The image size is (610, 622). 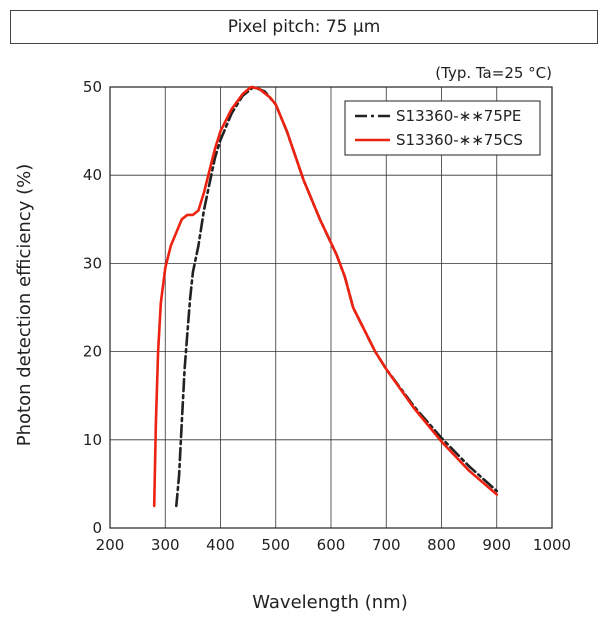 What do you see at coordinates (92, 440) in the screenshot?
I see `y-tick-label: 10` at bounding box center [92, 440].